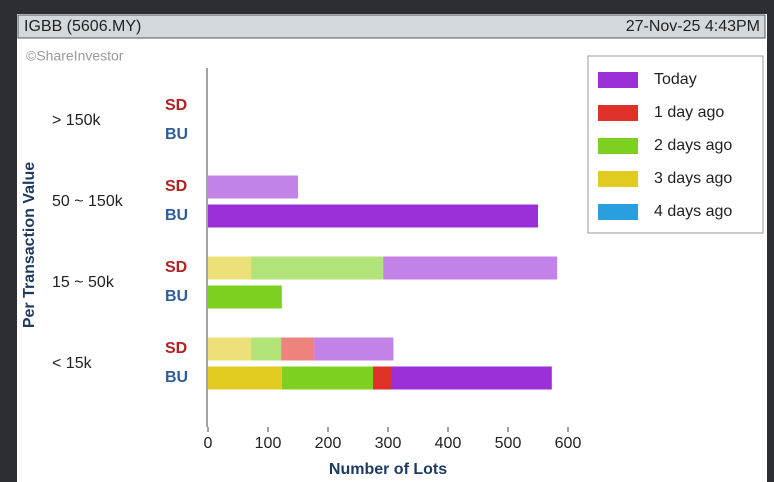 The image size is (774, 482). Describe the element at coordinates (508, 443) in the screenshot. I see `x-tick-label: 500` at that location.